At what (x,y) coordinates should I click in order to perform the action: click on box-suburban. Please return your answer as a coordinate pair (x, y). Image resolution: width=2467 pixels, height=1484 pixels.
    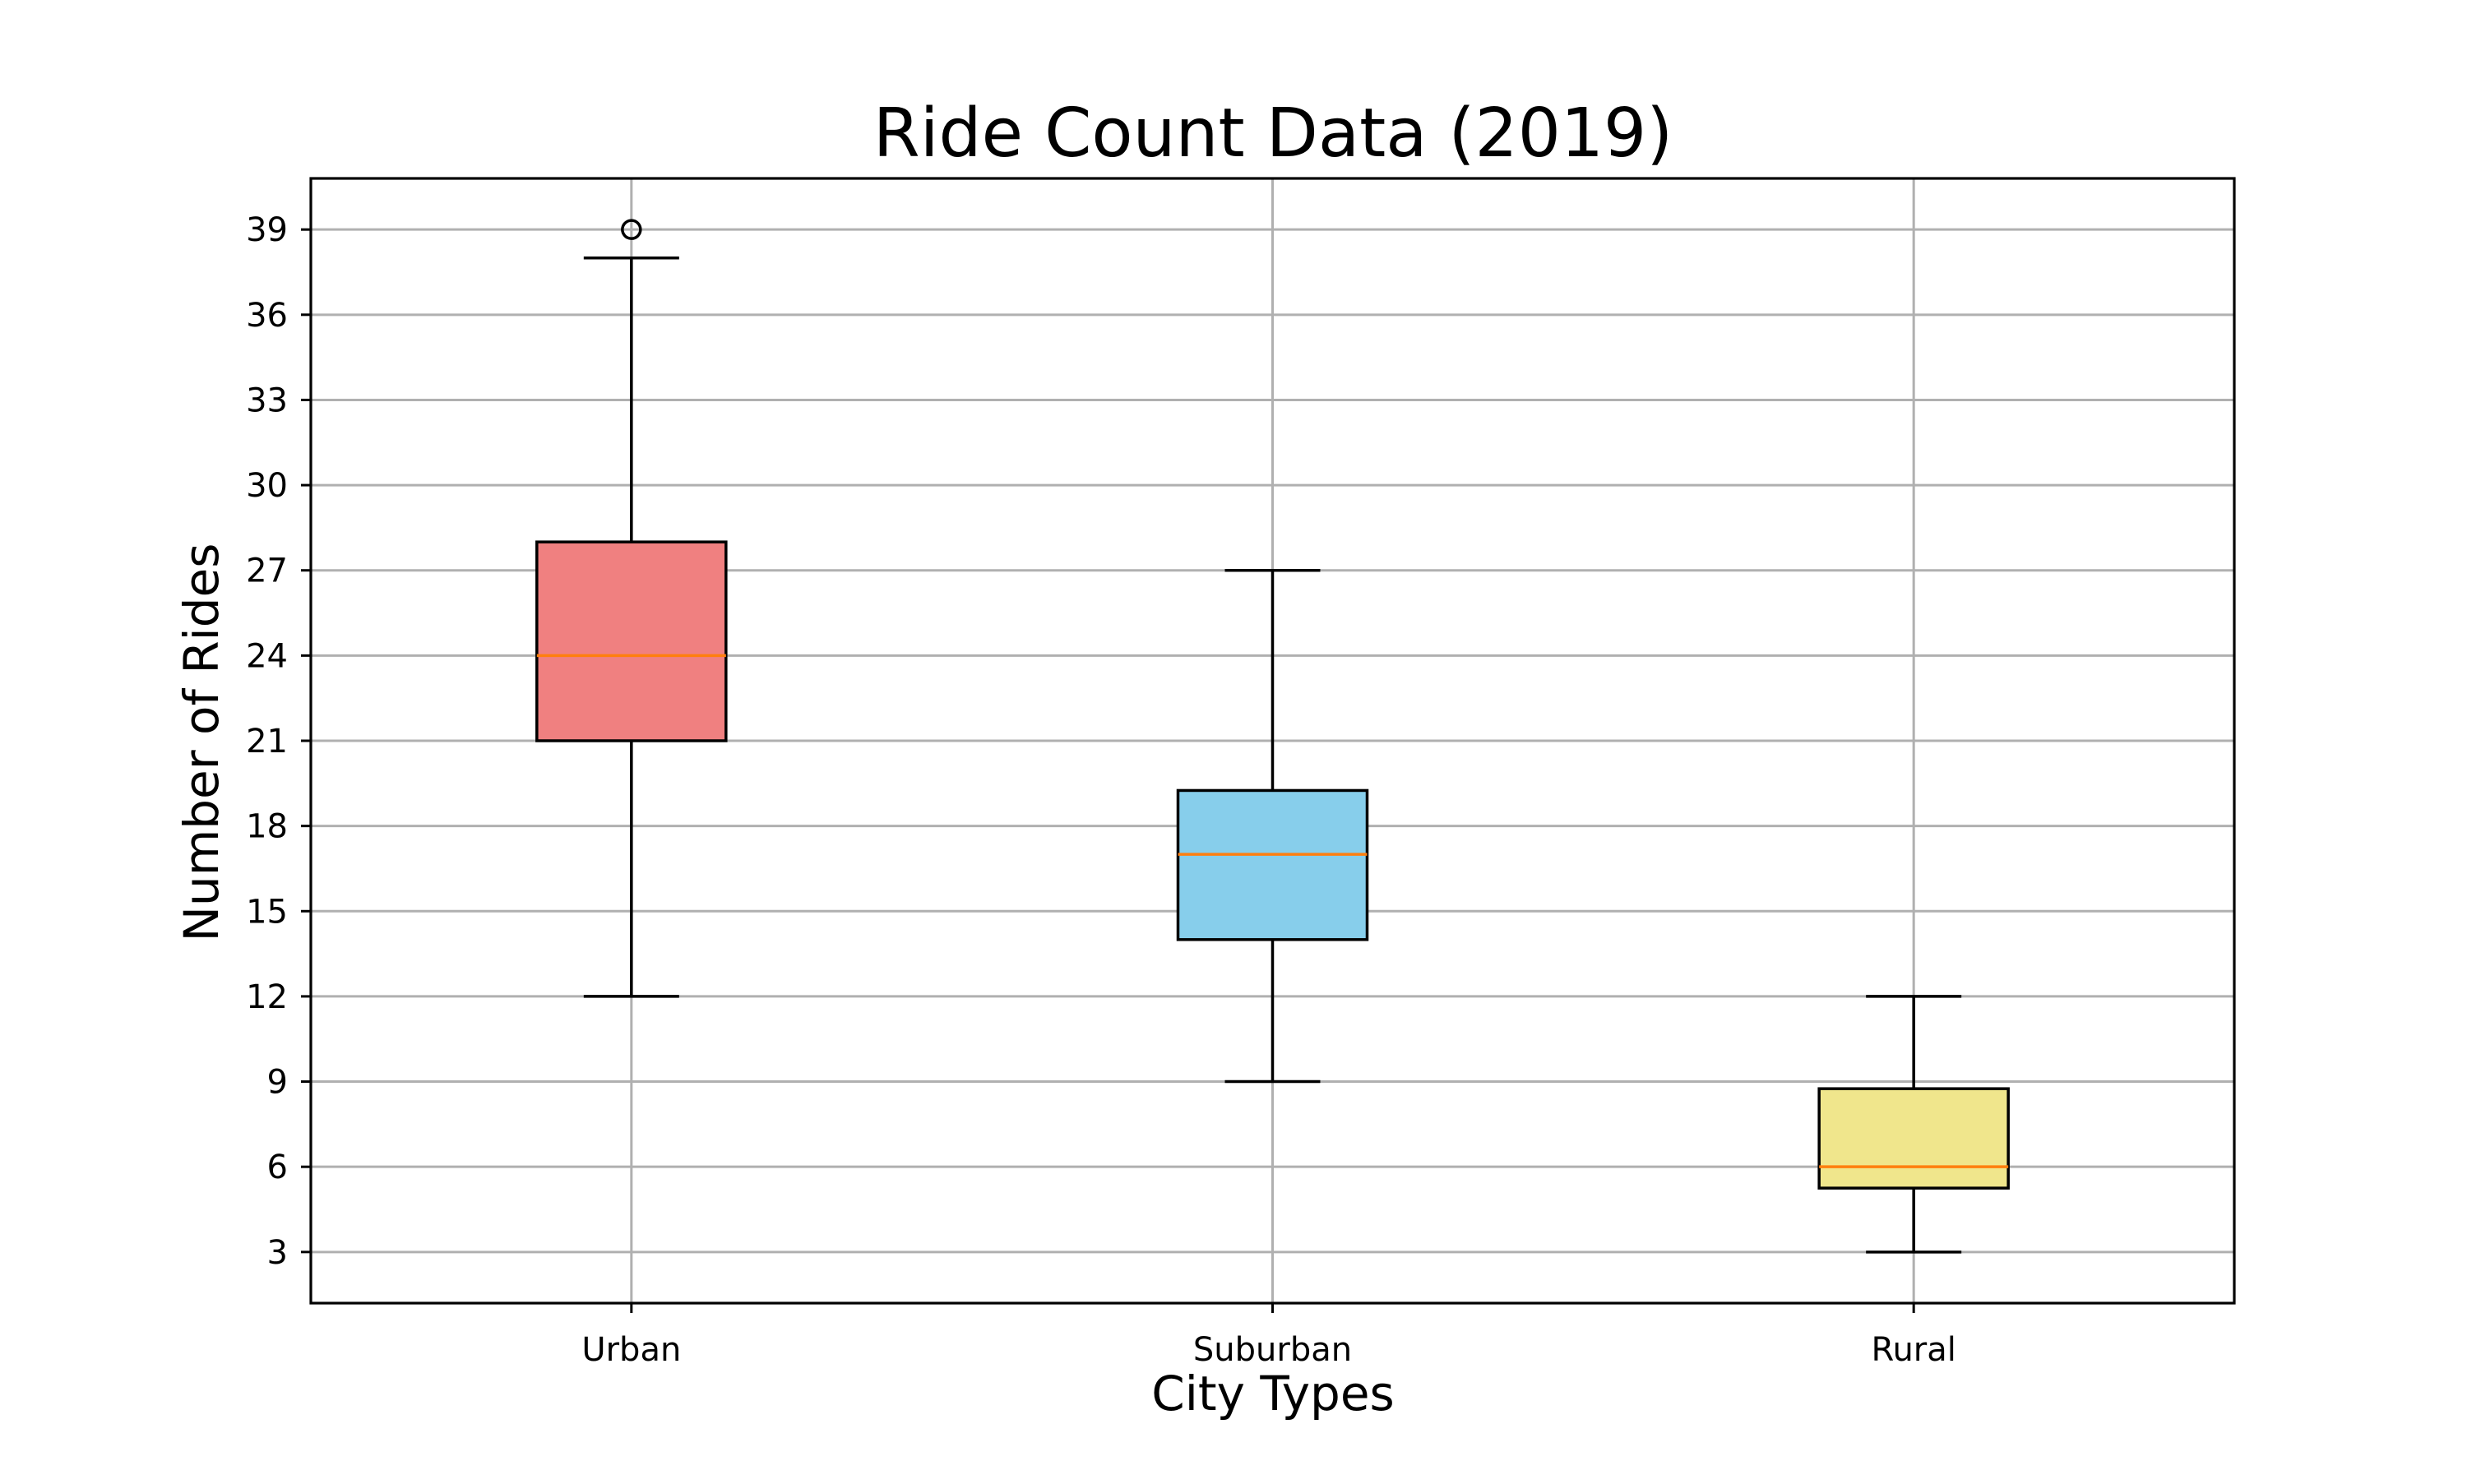
    Looking at the image, I should click on (1273, 826).